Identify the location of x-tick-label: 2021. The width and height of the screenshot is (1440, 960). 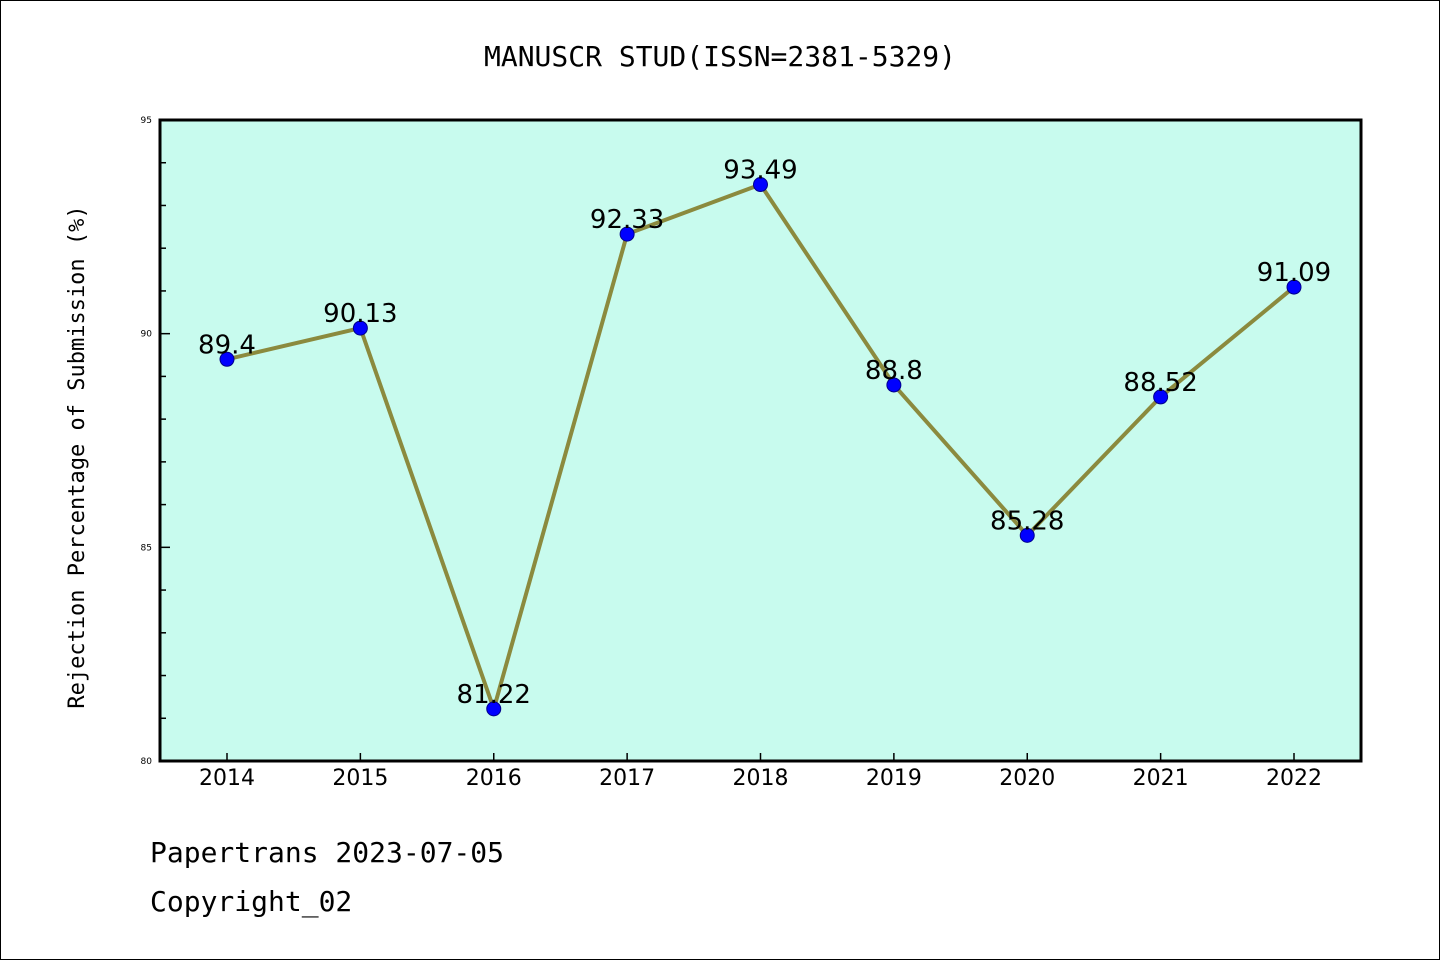
(1161, 778).